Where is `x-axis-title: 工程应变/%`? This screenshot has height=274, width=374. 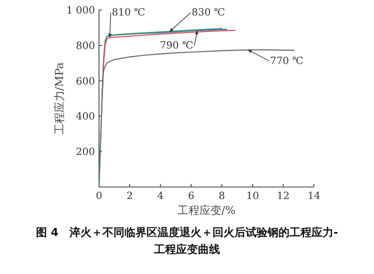
x-axis-title: 工程应变/% is located at coordinates (206, 210).